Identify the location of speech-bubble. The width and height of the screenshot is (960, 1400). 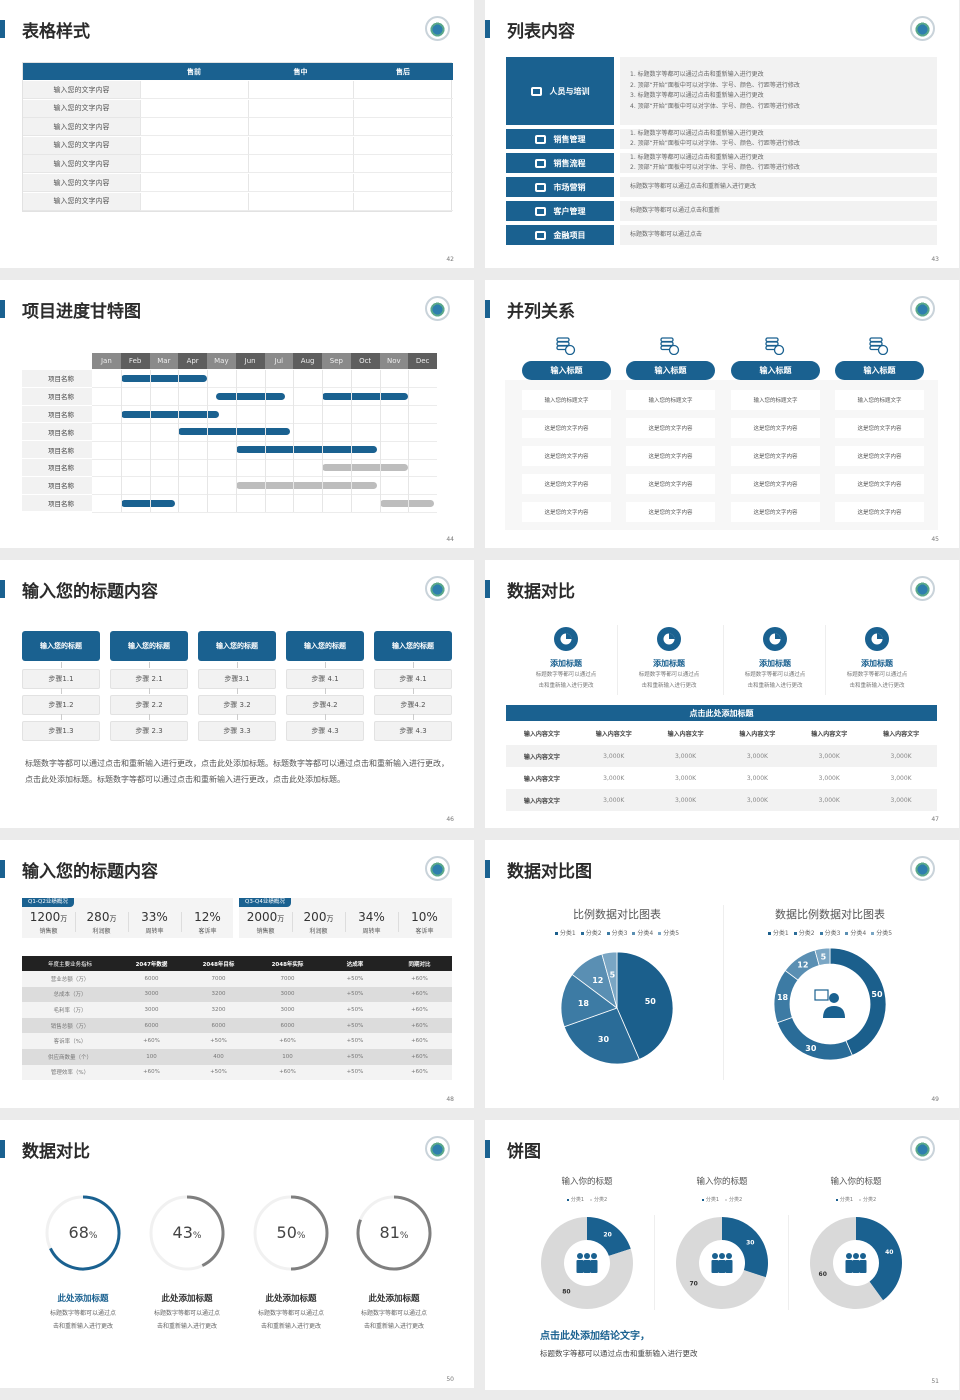
(821, 995).